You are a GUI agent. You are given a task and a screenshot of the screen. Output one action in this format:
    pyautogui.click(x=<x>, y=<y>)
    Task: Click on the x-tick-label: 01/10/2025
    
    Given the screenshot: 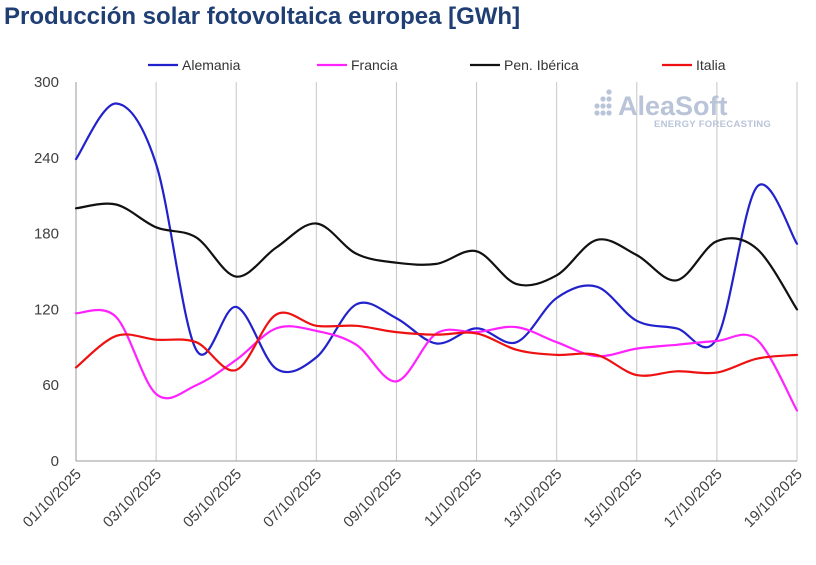 What is the action you would take?
    pyautogui.click(x=52, y=498)
    